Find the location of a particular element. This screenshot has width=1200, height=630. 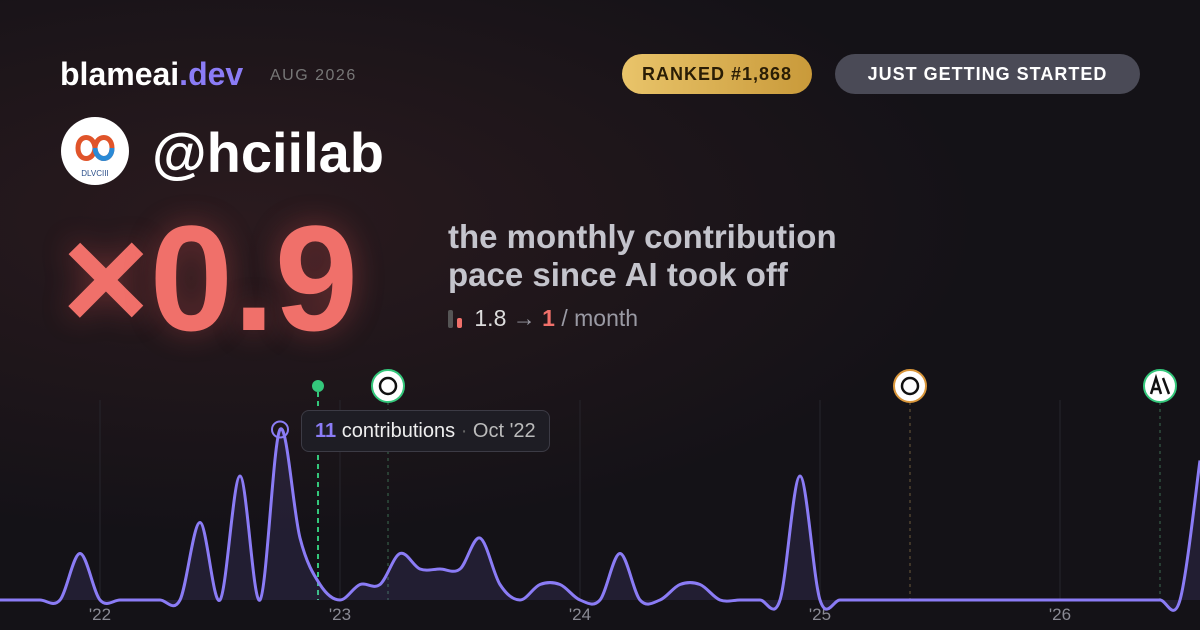

avatar: DLVCIII is located at coordinates (95, 151).